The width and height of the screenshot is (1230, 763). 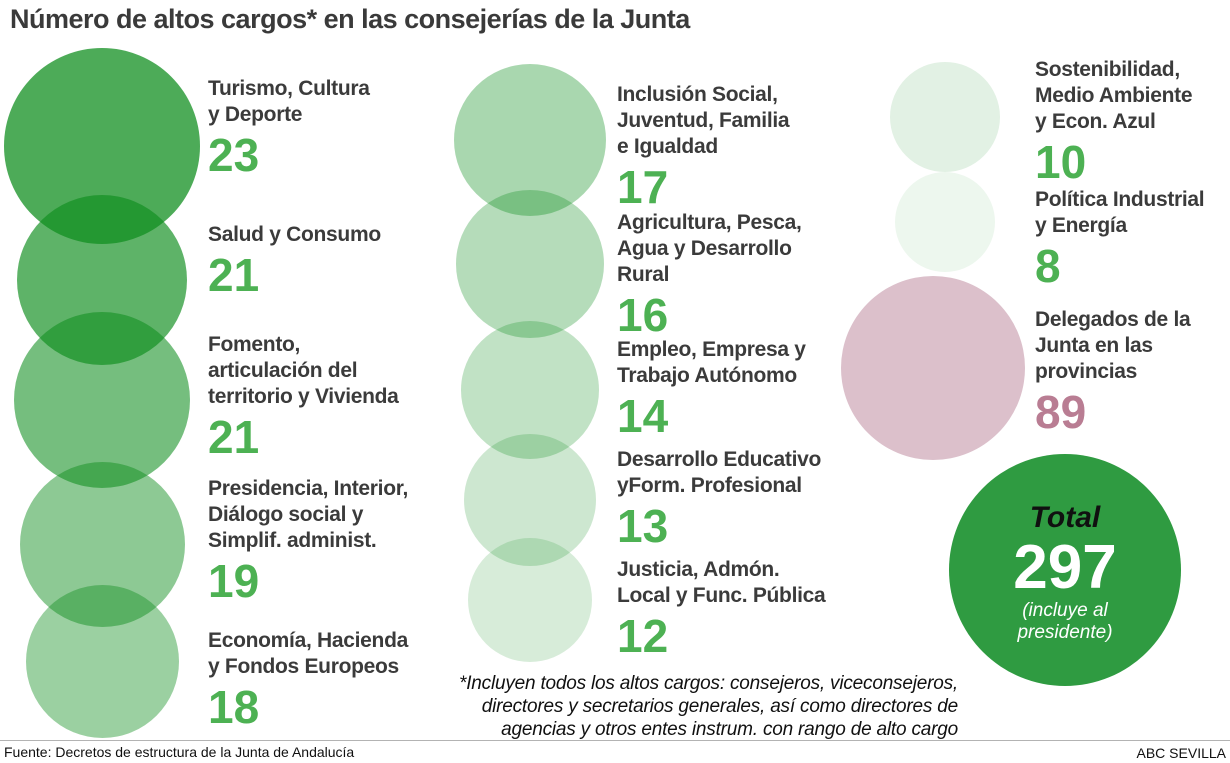 What do you see at coordinates (711, 388) in the screenshot?
I see `label-block-empleo: Empleo, Empresa y Trabajo Autónomo 14` at bounding box center [711, 388].